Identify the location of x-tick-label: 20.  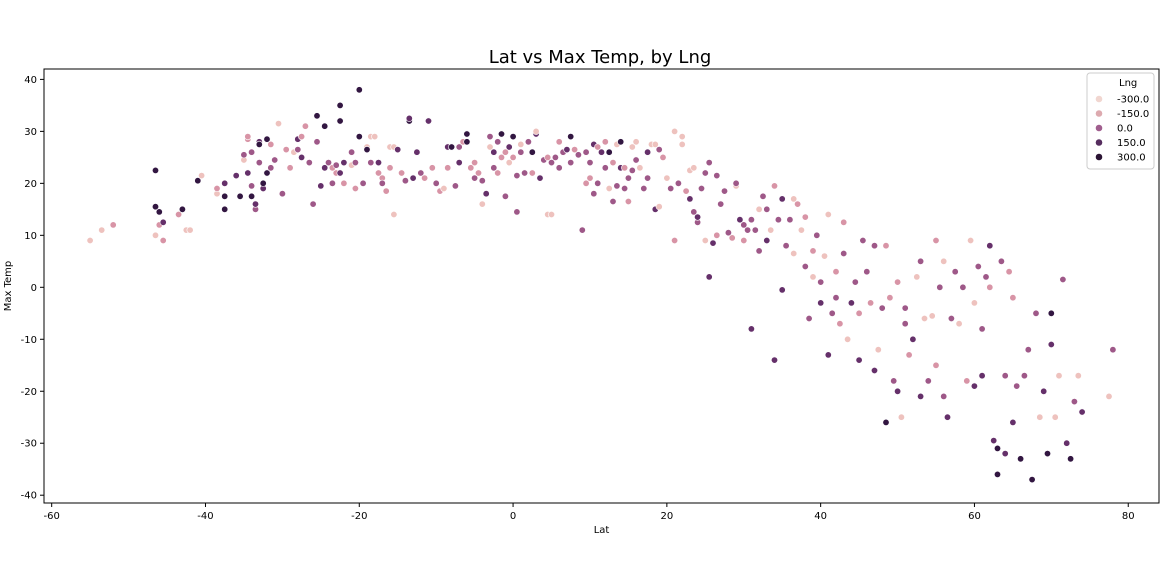
(666, 516).